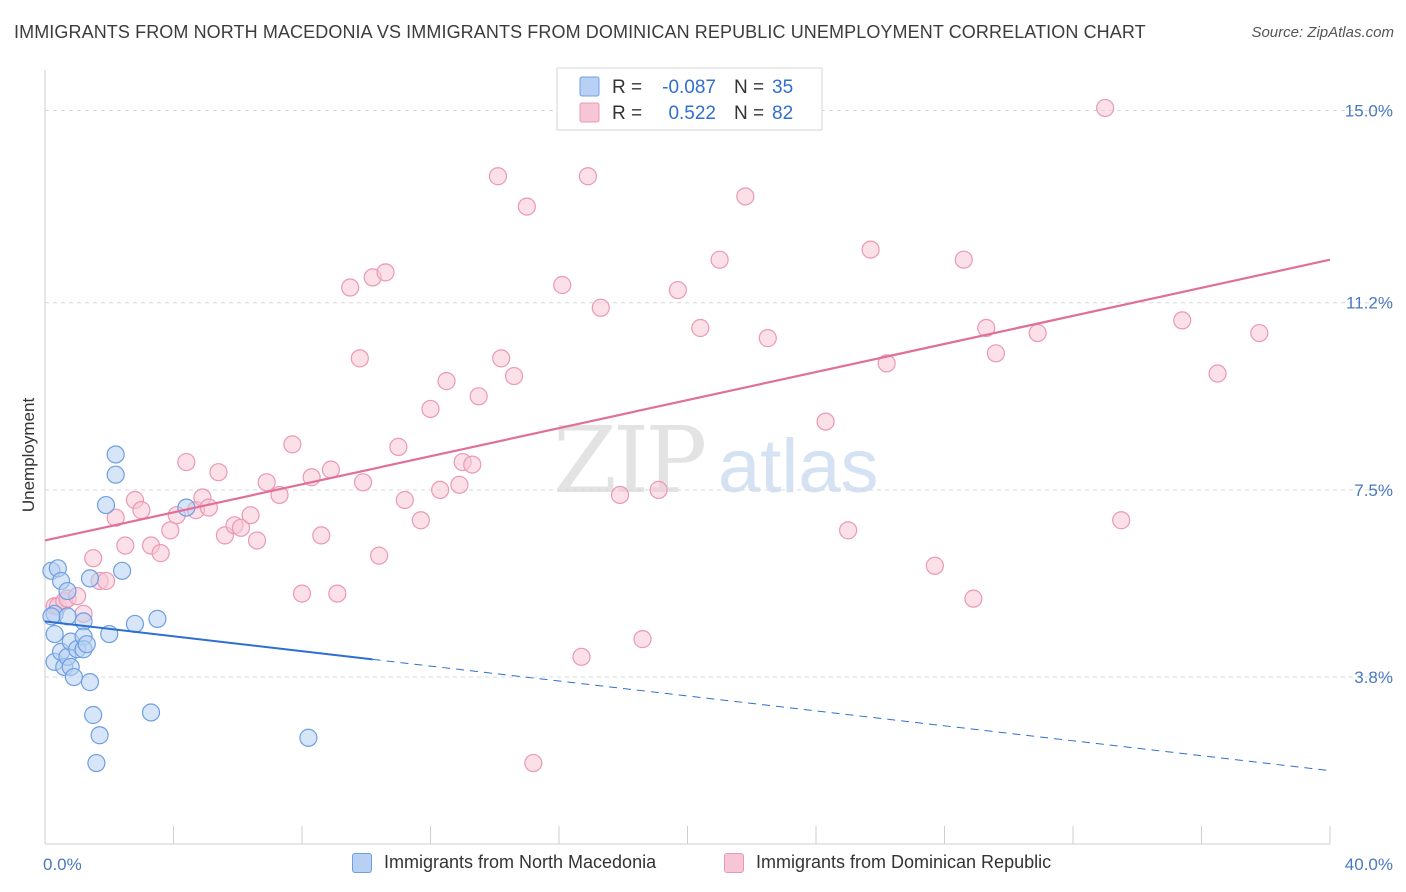 This screenshot has height=892, width=1406. I want to click on correlation-legend: R = -0.087 N = 35 R = 0.522 N = 82, so click(689, 99).